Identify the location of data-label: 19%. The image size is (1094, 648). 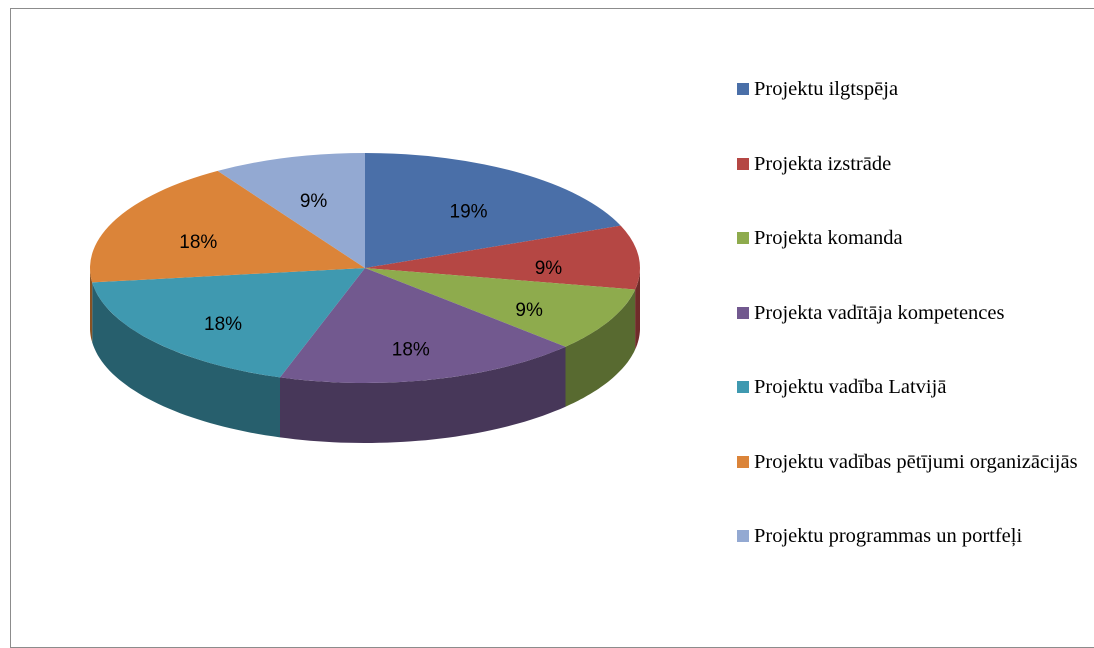
(469, 211).